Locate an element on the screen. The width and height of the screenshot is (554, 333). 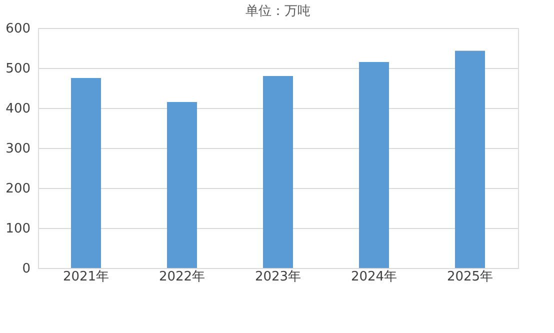
y-tick-label: 500 is located at coordinates (18, 69).